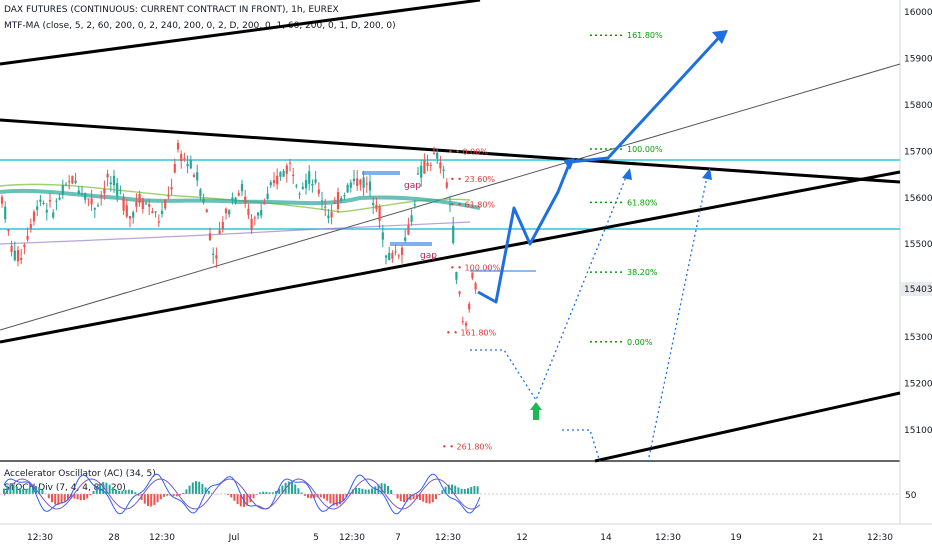 The image size is (932, 550). I want to click on time-tick-label: 19, so click(736, 538).